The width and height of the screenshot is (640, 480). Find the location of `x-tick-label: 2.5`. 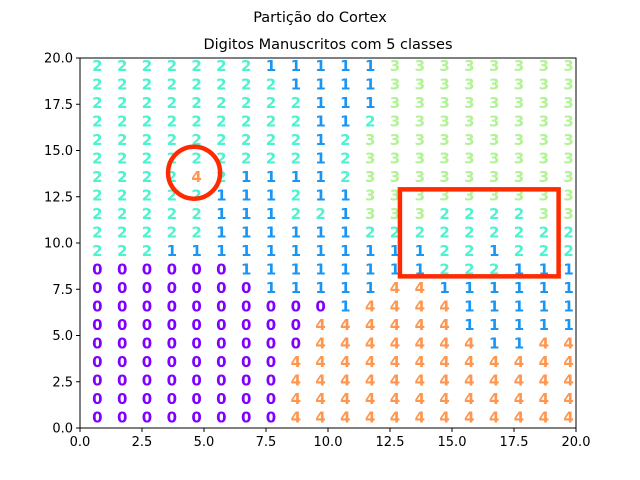

x-tick-label: 2.5 is located at coordinates (142, 442).